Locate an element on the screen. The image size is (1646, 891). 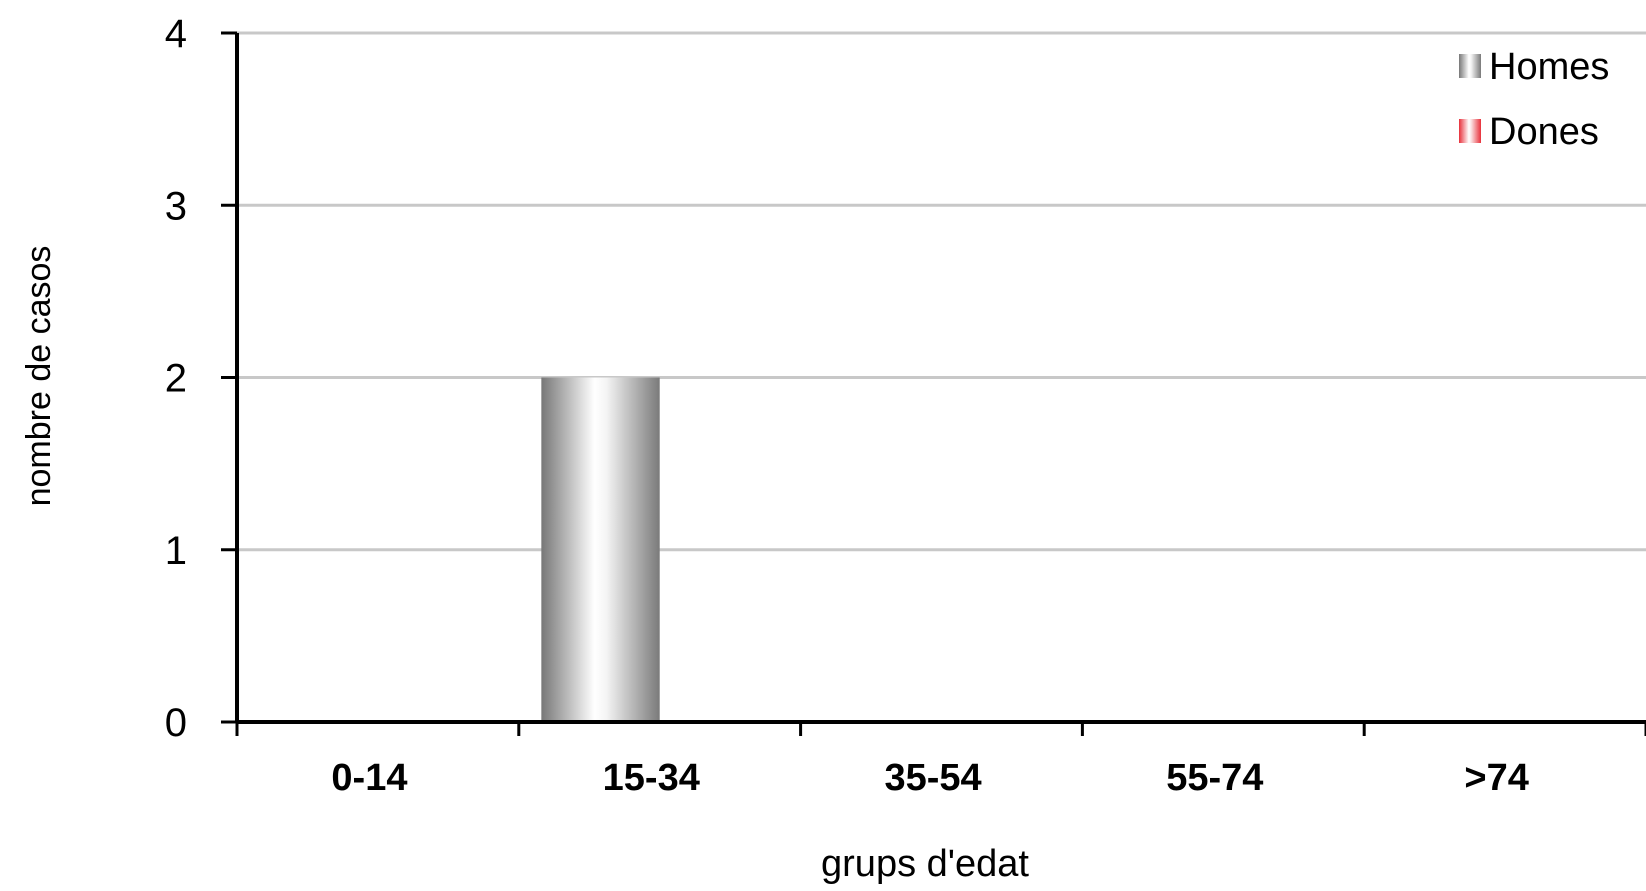
x-tick-label: >74 is located at coordinates (1496, 778).